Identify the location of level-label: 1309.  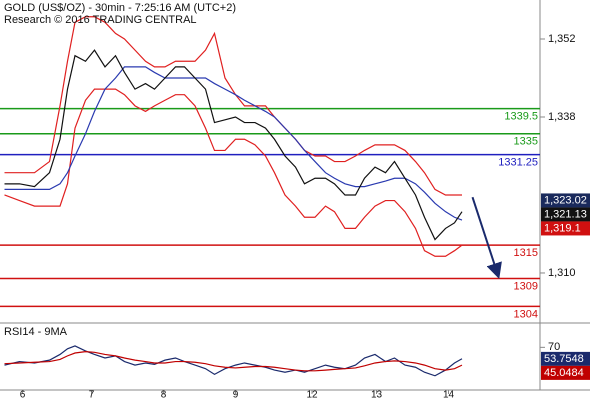
(526, 286).